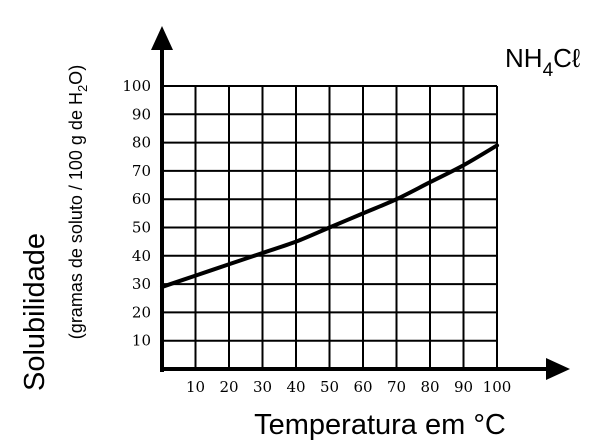 The width and height of the screenshot is (607, 441). Describe the element at coordinates (141, 228) in the screenshot. I see `y-tick-label: 50` at that location.